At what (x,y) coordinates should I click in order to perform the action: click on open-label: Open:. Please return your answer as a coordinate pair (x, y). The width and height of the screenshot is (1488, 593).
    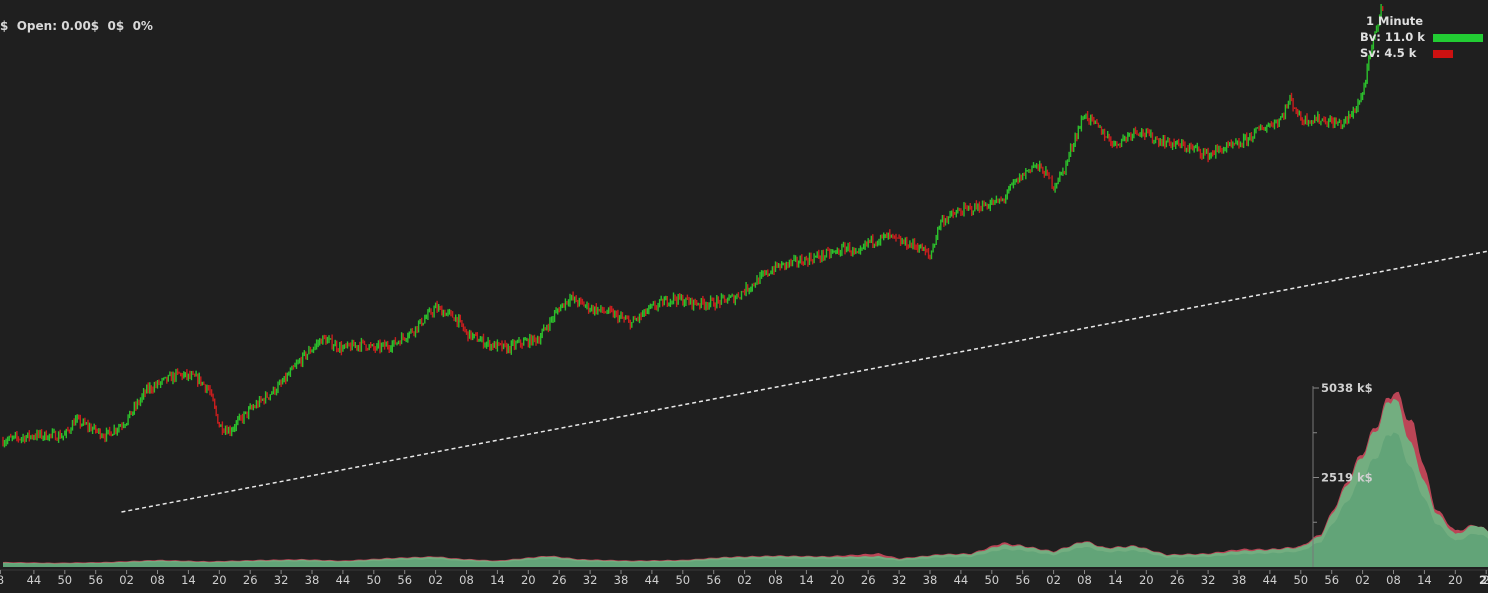
    Looking at the image, I should click on (36, 26).